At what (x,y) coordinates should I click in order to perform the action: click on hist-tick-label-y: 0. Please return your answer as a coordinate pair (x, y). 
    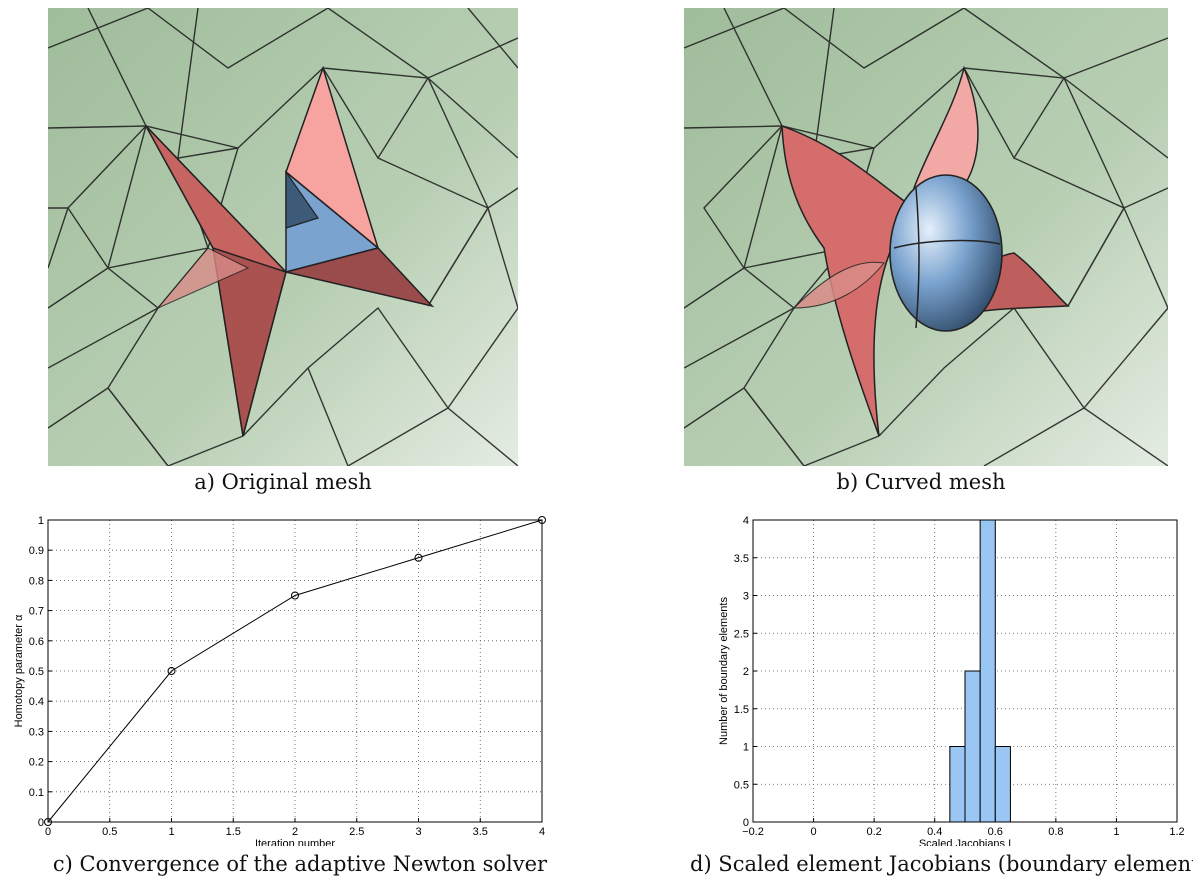
    Looking at the image, I should click on (746, 823).